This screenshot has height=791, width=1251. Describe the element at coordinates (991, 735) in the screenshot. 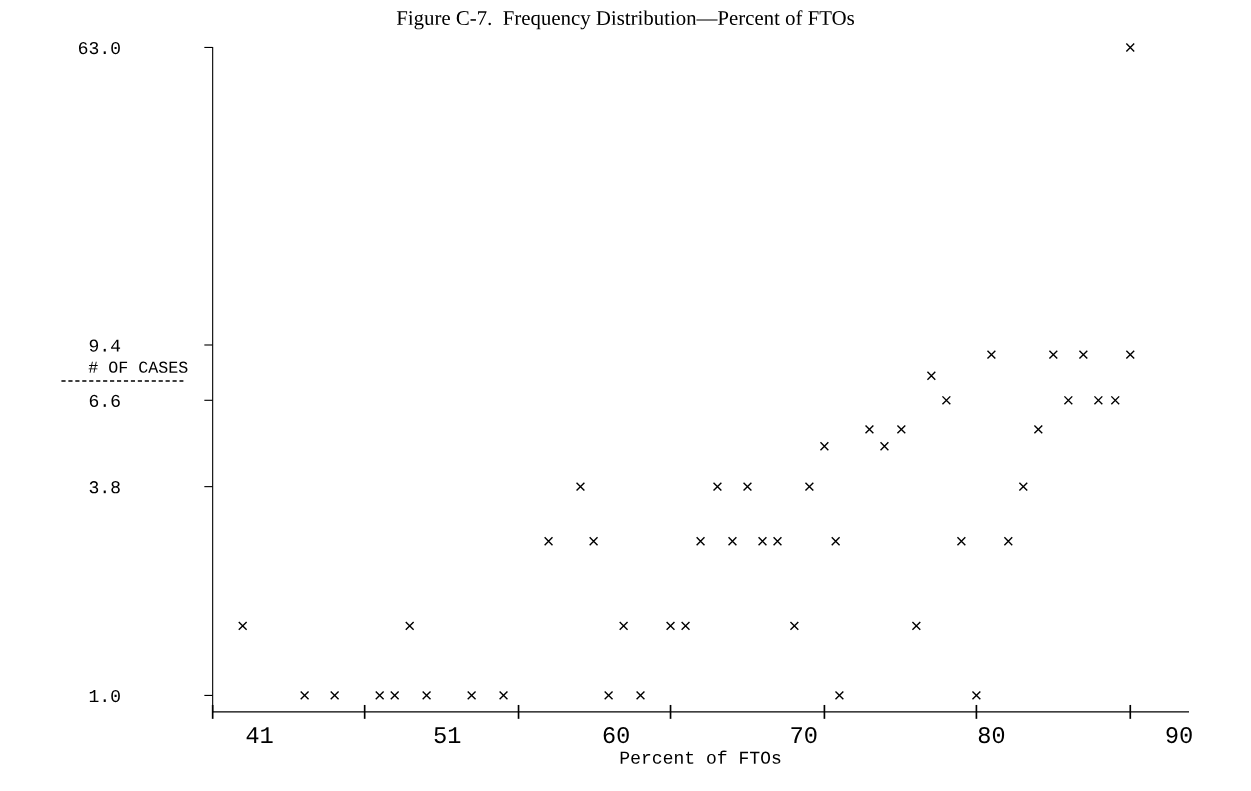

I see `x-tick-label: 80` at that location.